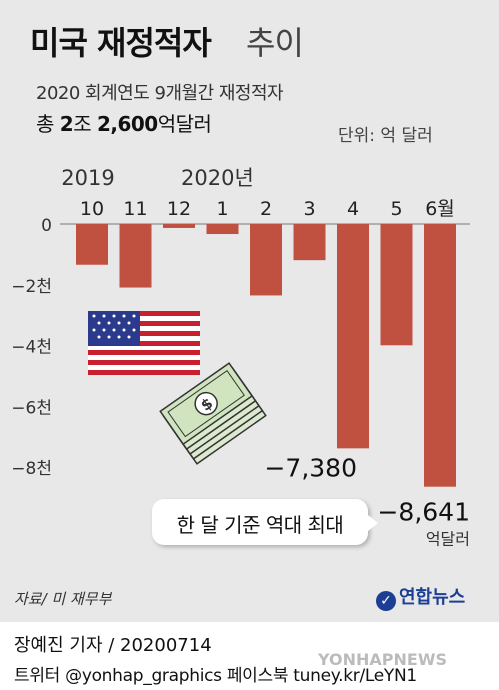 The height and width of the screenshot is (690, 499). What do you see at coordinates (31, 348) in the screenshot?
I see `y-tick-label: −4천` at bounding box center [31, 348].